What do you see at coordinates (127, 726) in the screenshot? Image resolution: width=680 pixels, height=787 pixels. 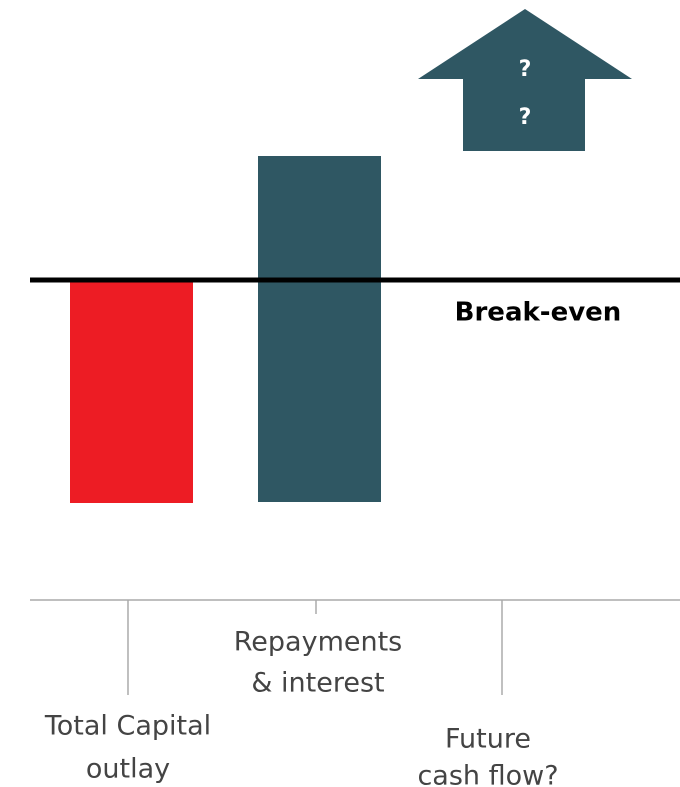 I see `category-label: Total Capital` at bounding box center [127, 726].